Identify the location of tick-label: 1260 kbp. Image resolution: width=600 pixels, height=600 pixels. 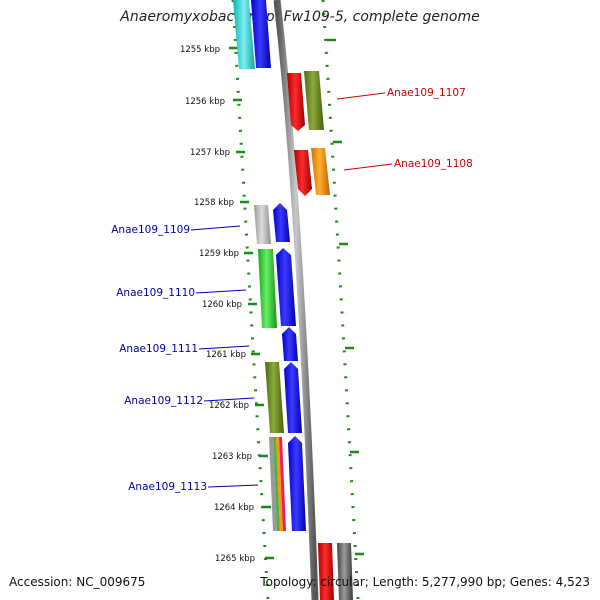
(222, 305).